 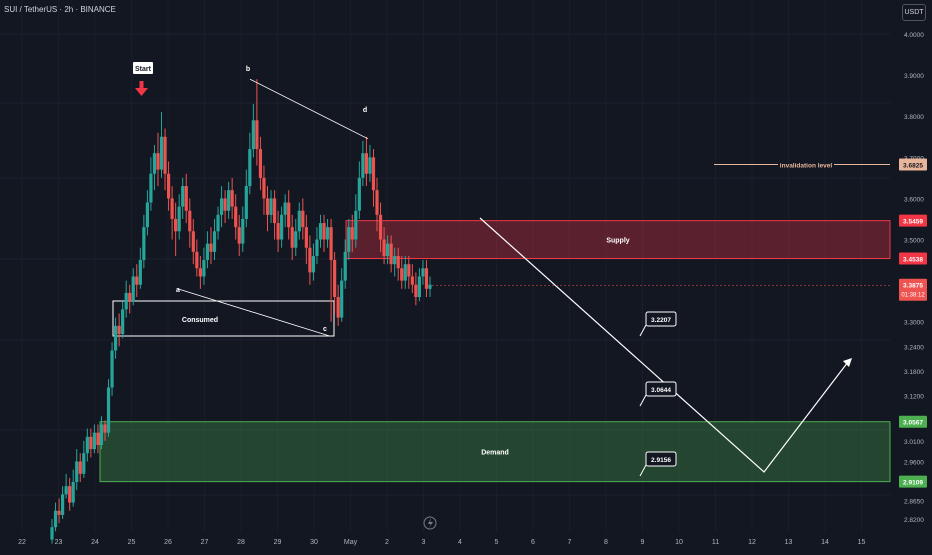 What do you see at coordinates (914, 397) in the screenshot?
I see `y-tick-label: 3.1200` at bounding box center [914, 397].